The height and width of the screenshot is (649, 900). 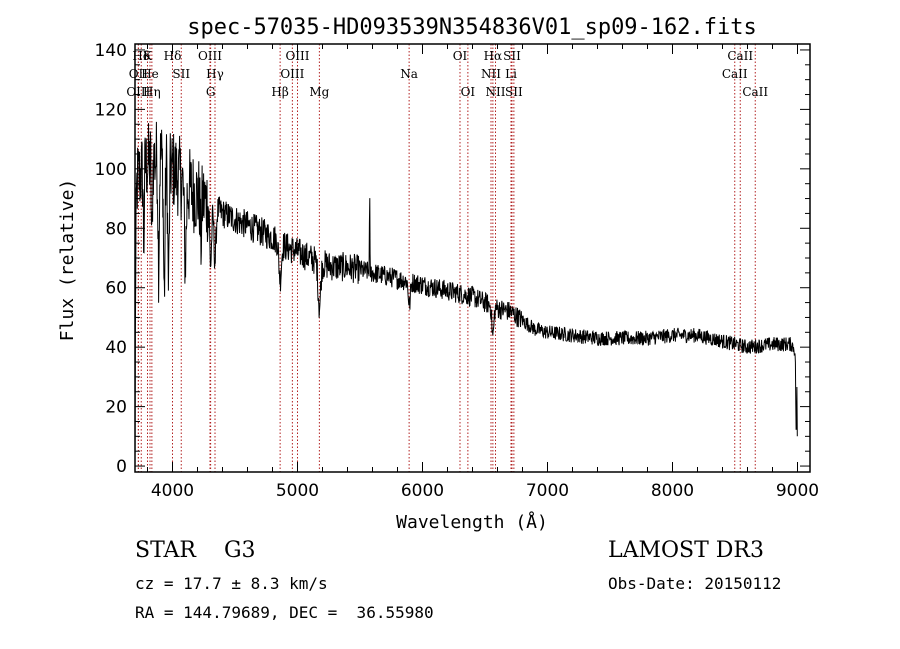 What do you see at coordinates (165, 550) in the screenshot?
I see `class-label: STAR` at bounding box center [165, 550].